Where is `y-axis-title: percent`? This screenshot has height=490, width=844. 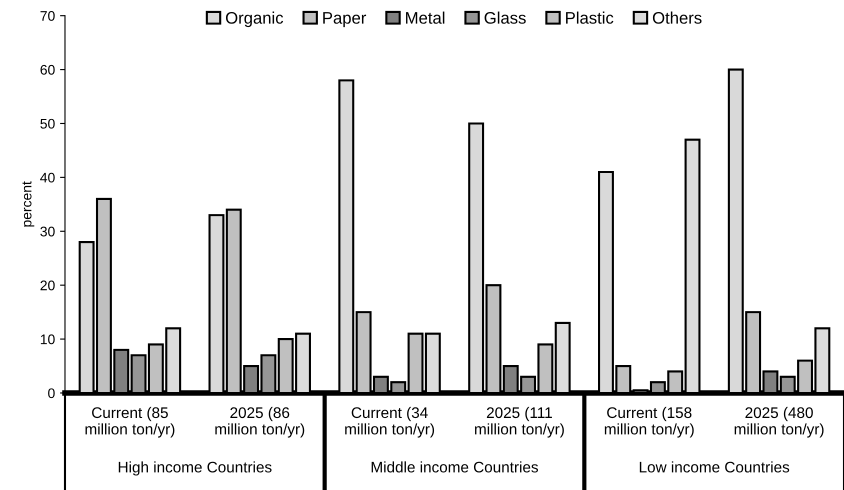
y-axis-title: percent is located at coordinates (28, 204).